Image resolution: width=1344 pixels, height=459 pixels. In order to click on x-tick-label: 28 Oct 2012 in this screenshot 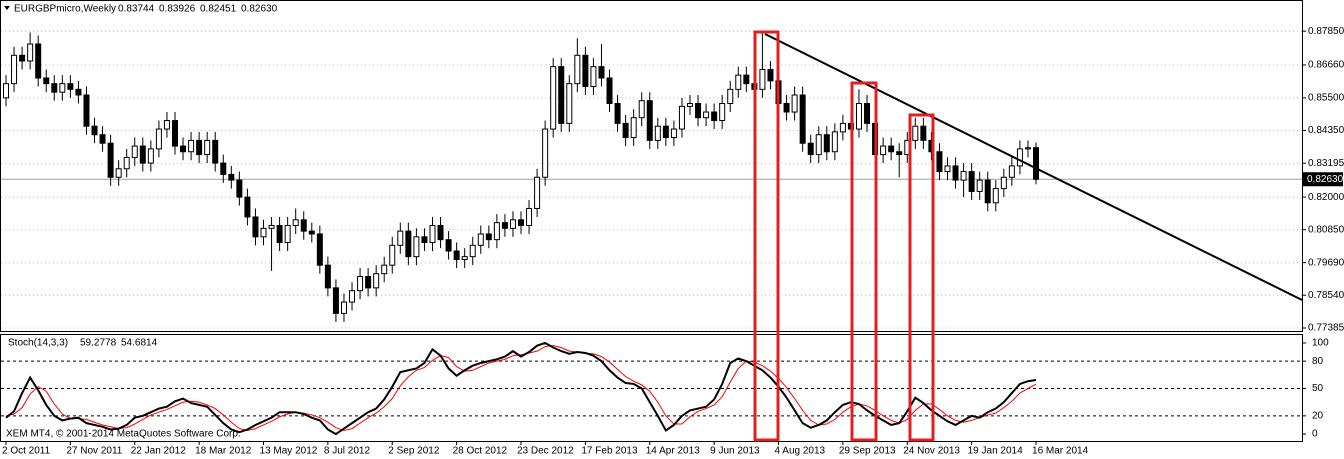, I will do `click(480, 451)`.